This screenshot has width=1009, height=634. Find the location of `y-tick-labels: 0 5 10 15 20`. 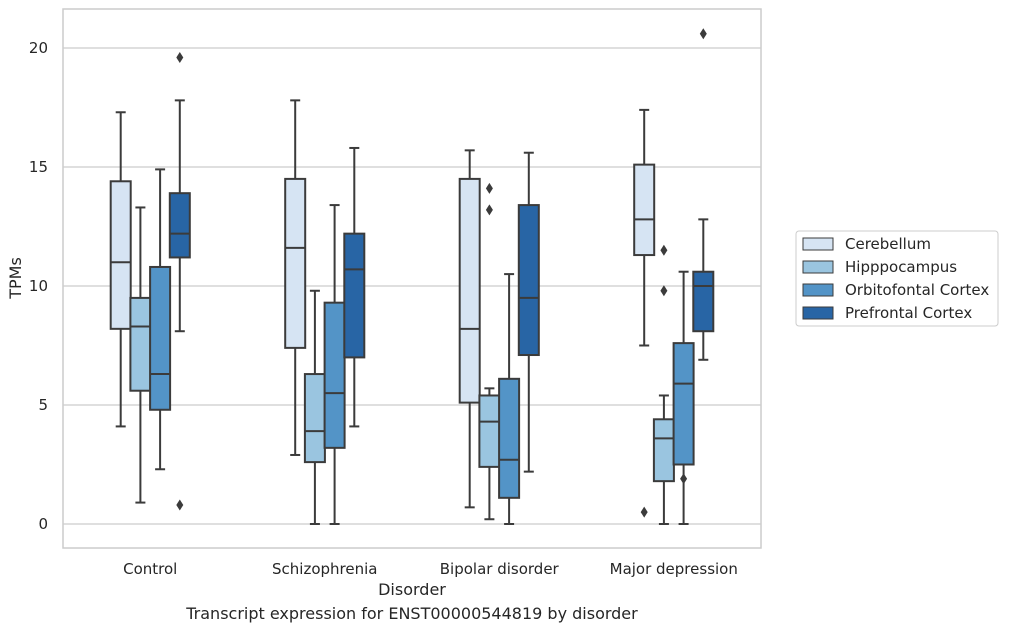

y-tick-labels: 0 5 10 15 20 is located at coordinates (38, 286).